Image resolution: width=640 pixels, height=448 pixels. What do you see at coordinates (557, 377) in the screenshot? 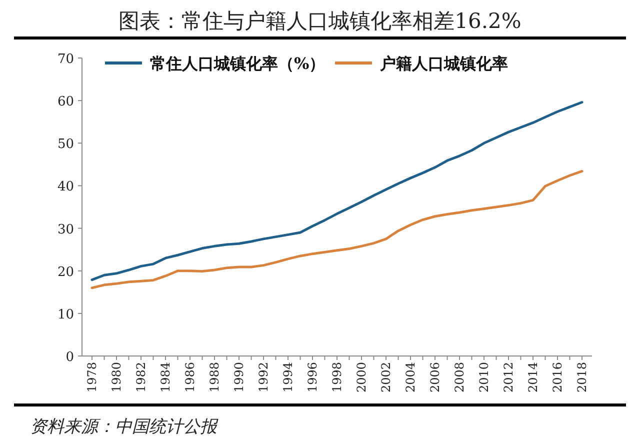
I see `x-tick-label: 2016` at bounding box center [557, 377].